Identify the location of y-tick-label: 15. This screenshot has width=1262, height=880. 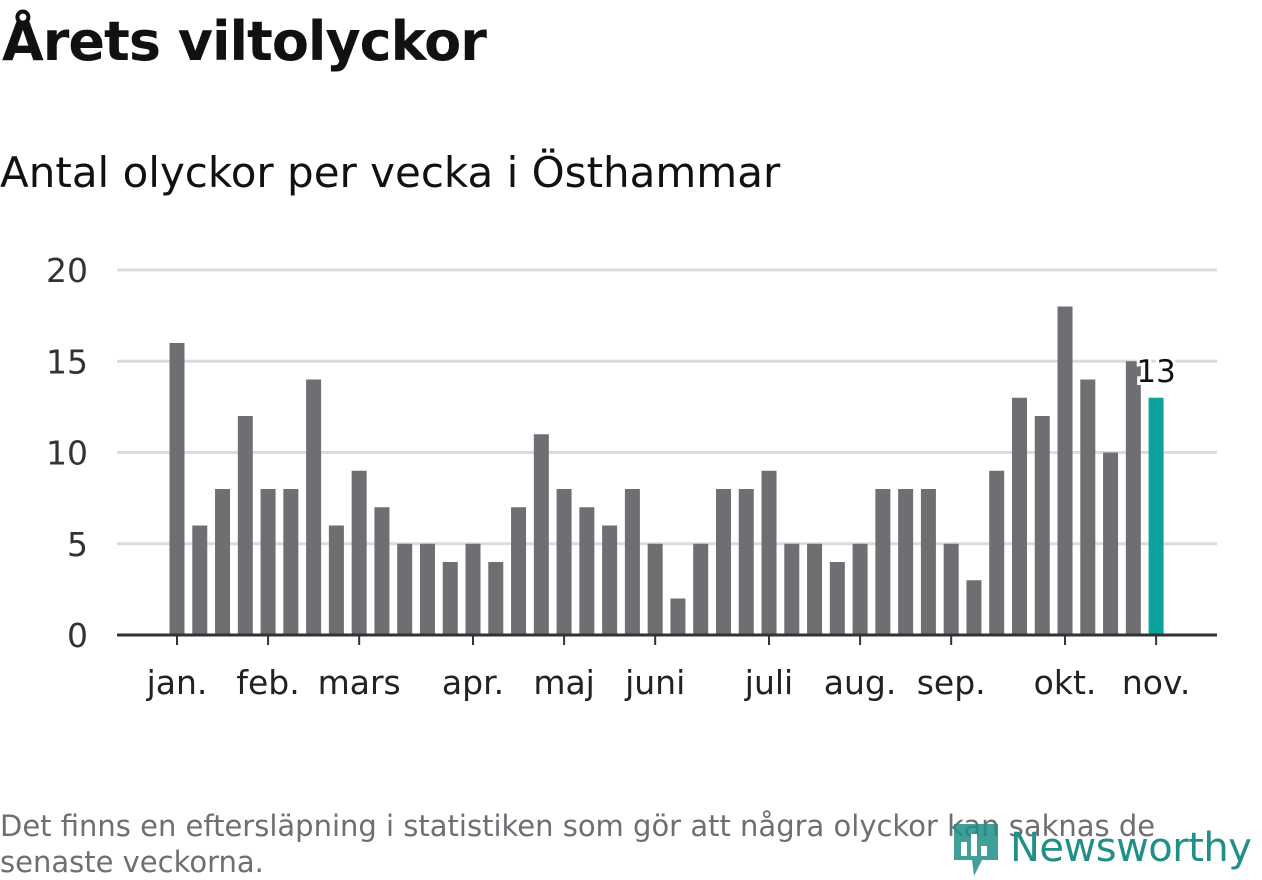
(67, 361).